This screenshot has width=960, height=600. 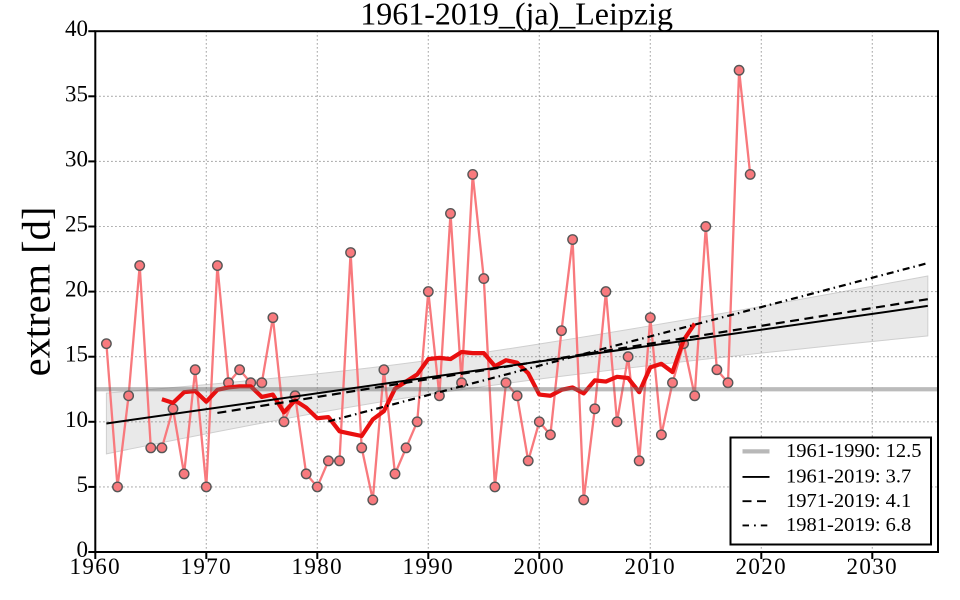 I want to click on svg-text: 0, so click(x=83, y=549).